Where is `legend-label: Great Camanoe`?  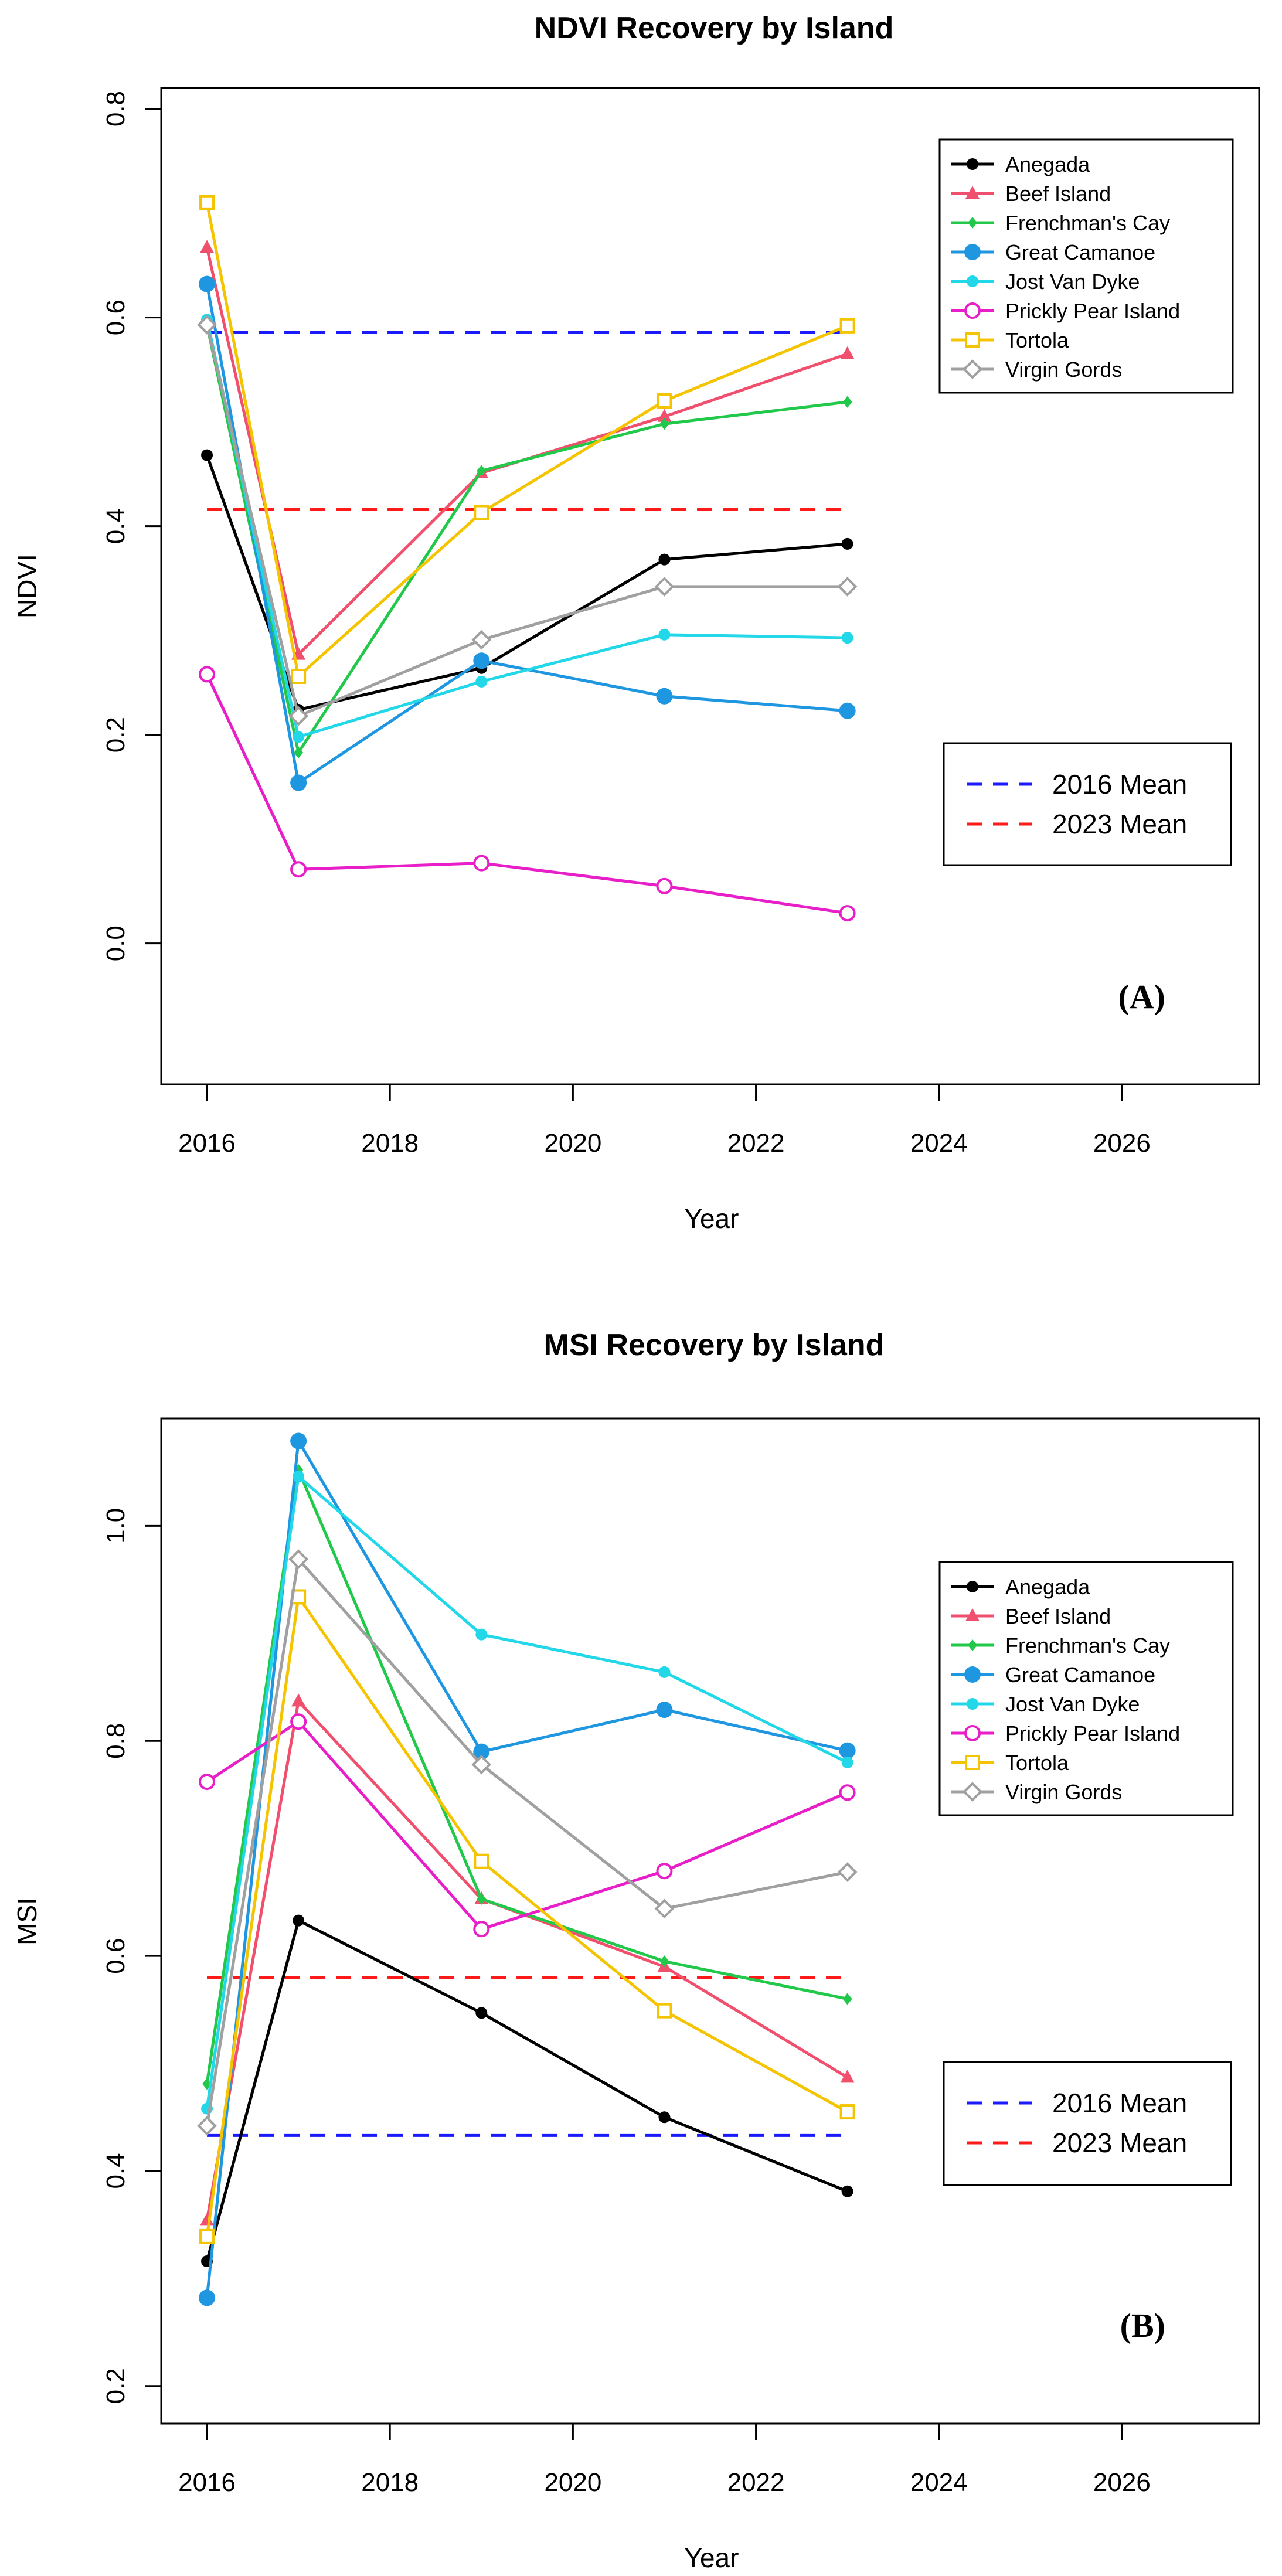 legend-label: Great Camanoe is located at coordinates (1080, 1675).